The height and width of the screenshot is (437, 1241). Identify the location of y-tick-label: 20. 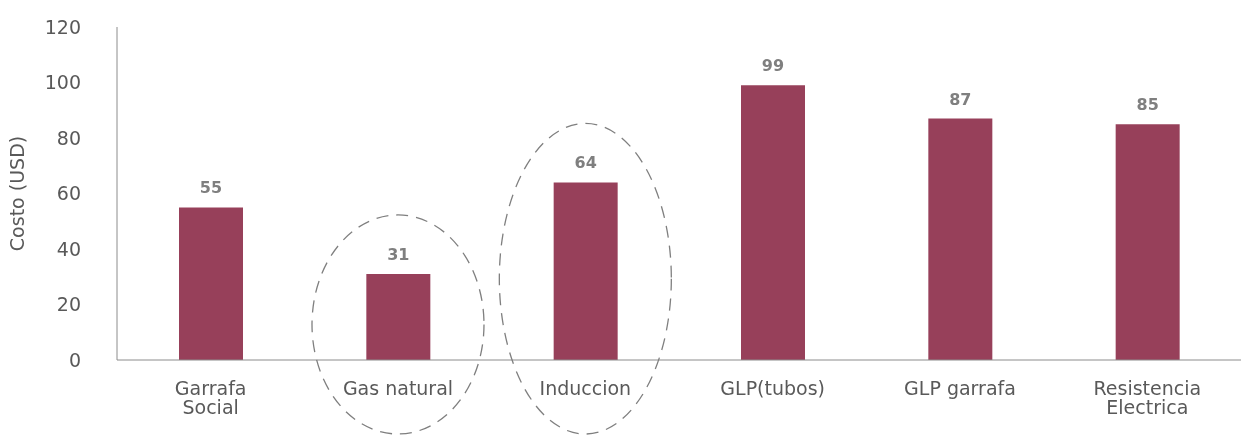
(68, 304).